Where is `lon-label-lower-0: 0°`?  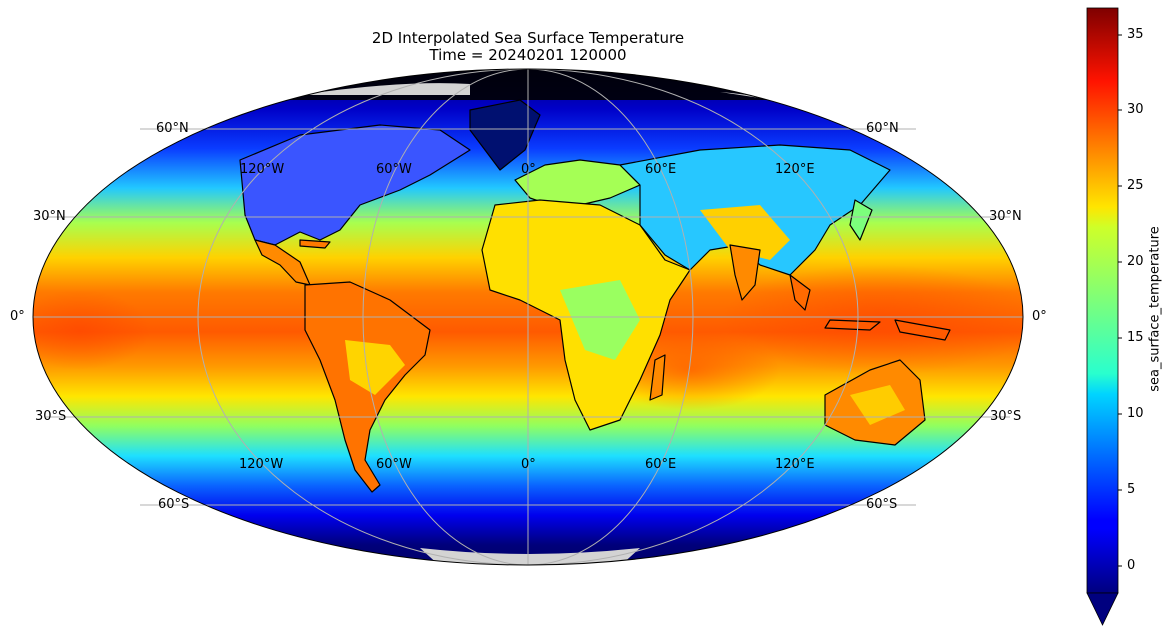 lon-label-lower-0: 0° is located at coordinates (528, 464).